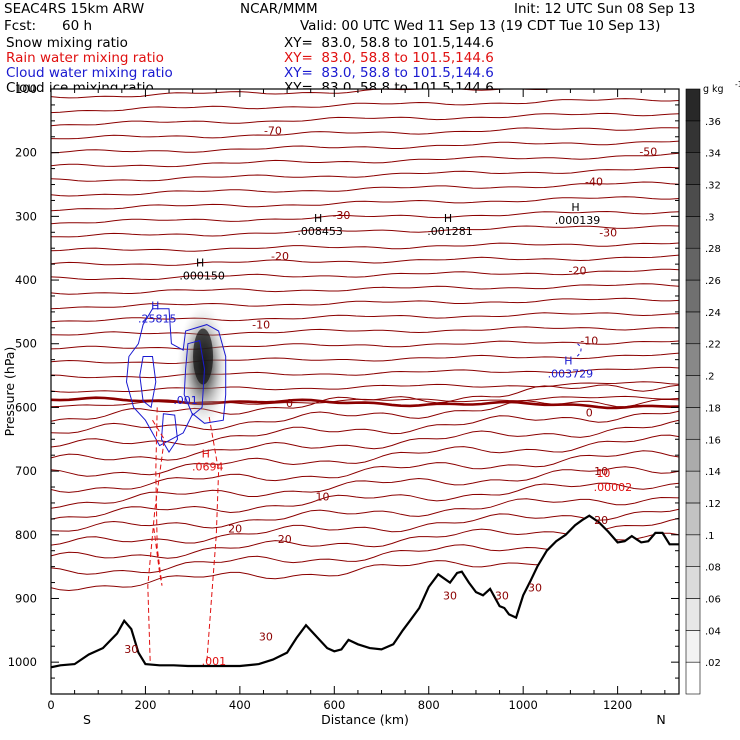  I want to click on colorbar-tick-label: .1, so click(710, 536).